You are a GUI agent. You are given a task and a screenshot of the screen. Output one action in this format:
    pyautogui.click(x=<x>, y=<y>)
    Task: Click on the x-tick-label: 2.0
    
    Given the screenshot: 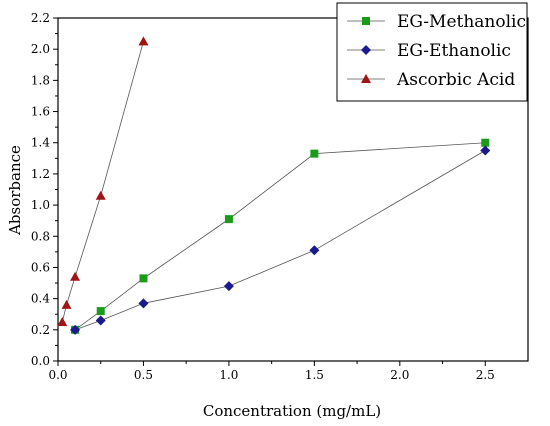 What is the action you would take?
    pyautogui.click(x=399, y=375)
    